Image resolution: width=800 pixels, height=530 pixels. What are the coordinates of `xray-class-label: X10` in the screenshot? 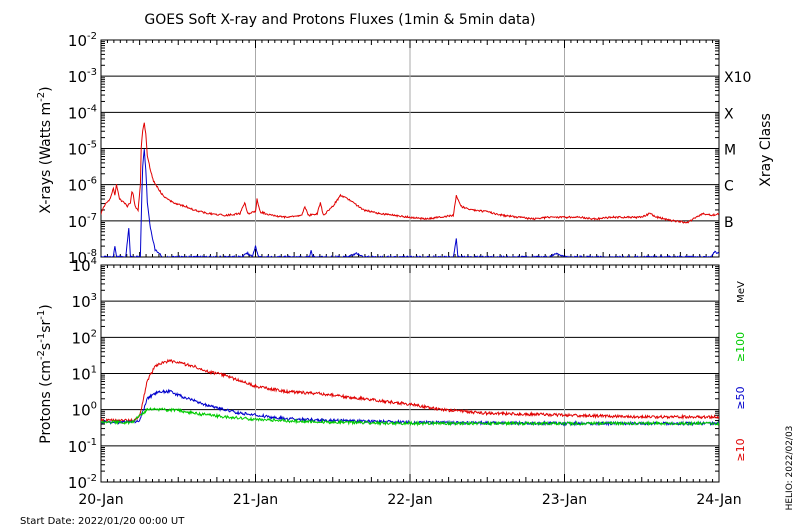 It's located at (737, 78).